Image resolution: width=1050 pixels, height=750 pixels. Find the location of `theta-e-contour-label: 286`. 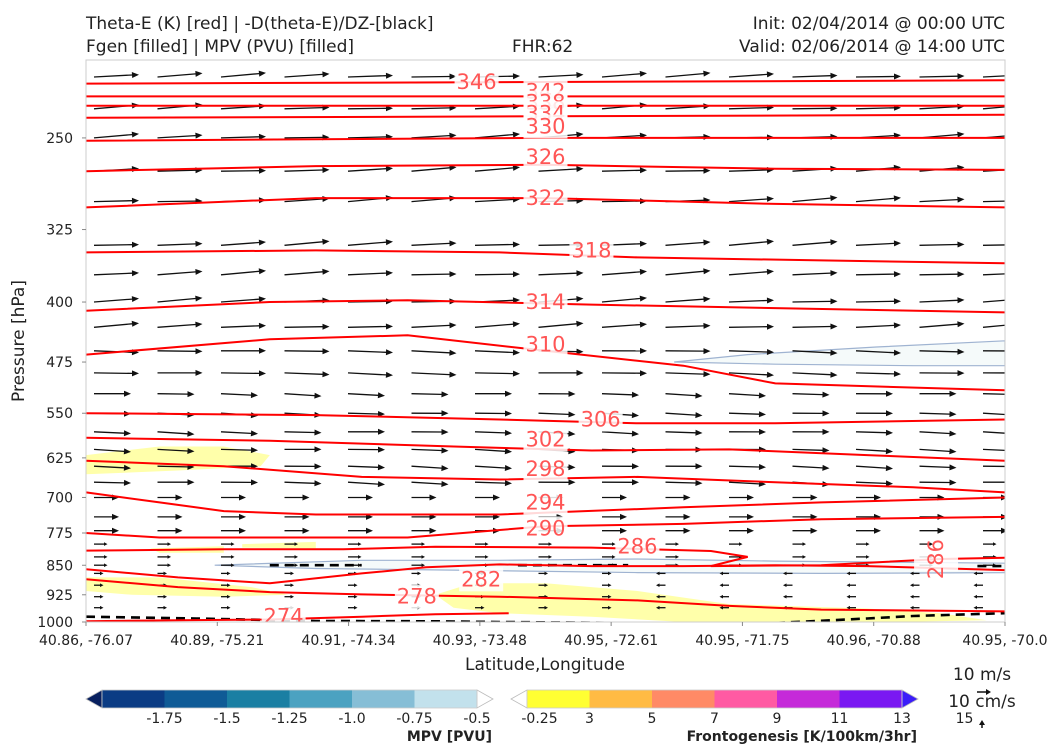

theta-e-contour-label: 286 is located at coordinates (637, 546).